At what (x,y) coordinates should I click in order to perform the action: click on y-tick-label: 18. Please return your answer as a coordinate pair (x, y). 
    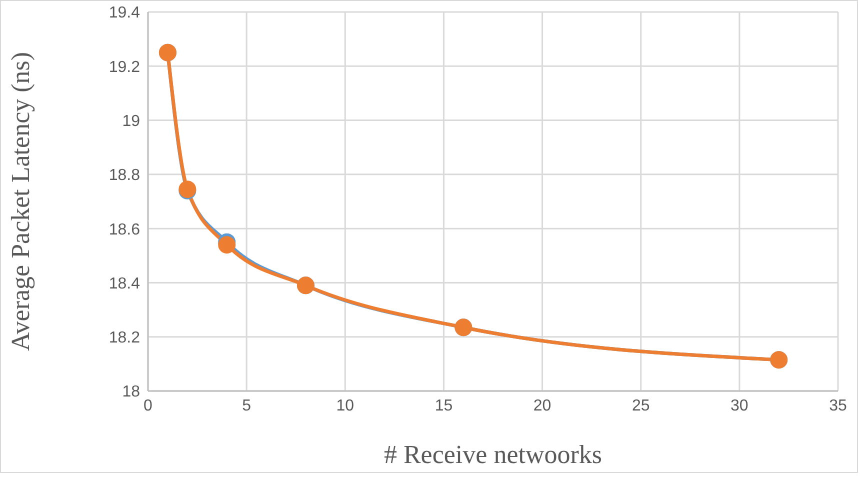
    Looking at the image, I should click on (131, 392).